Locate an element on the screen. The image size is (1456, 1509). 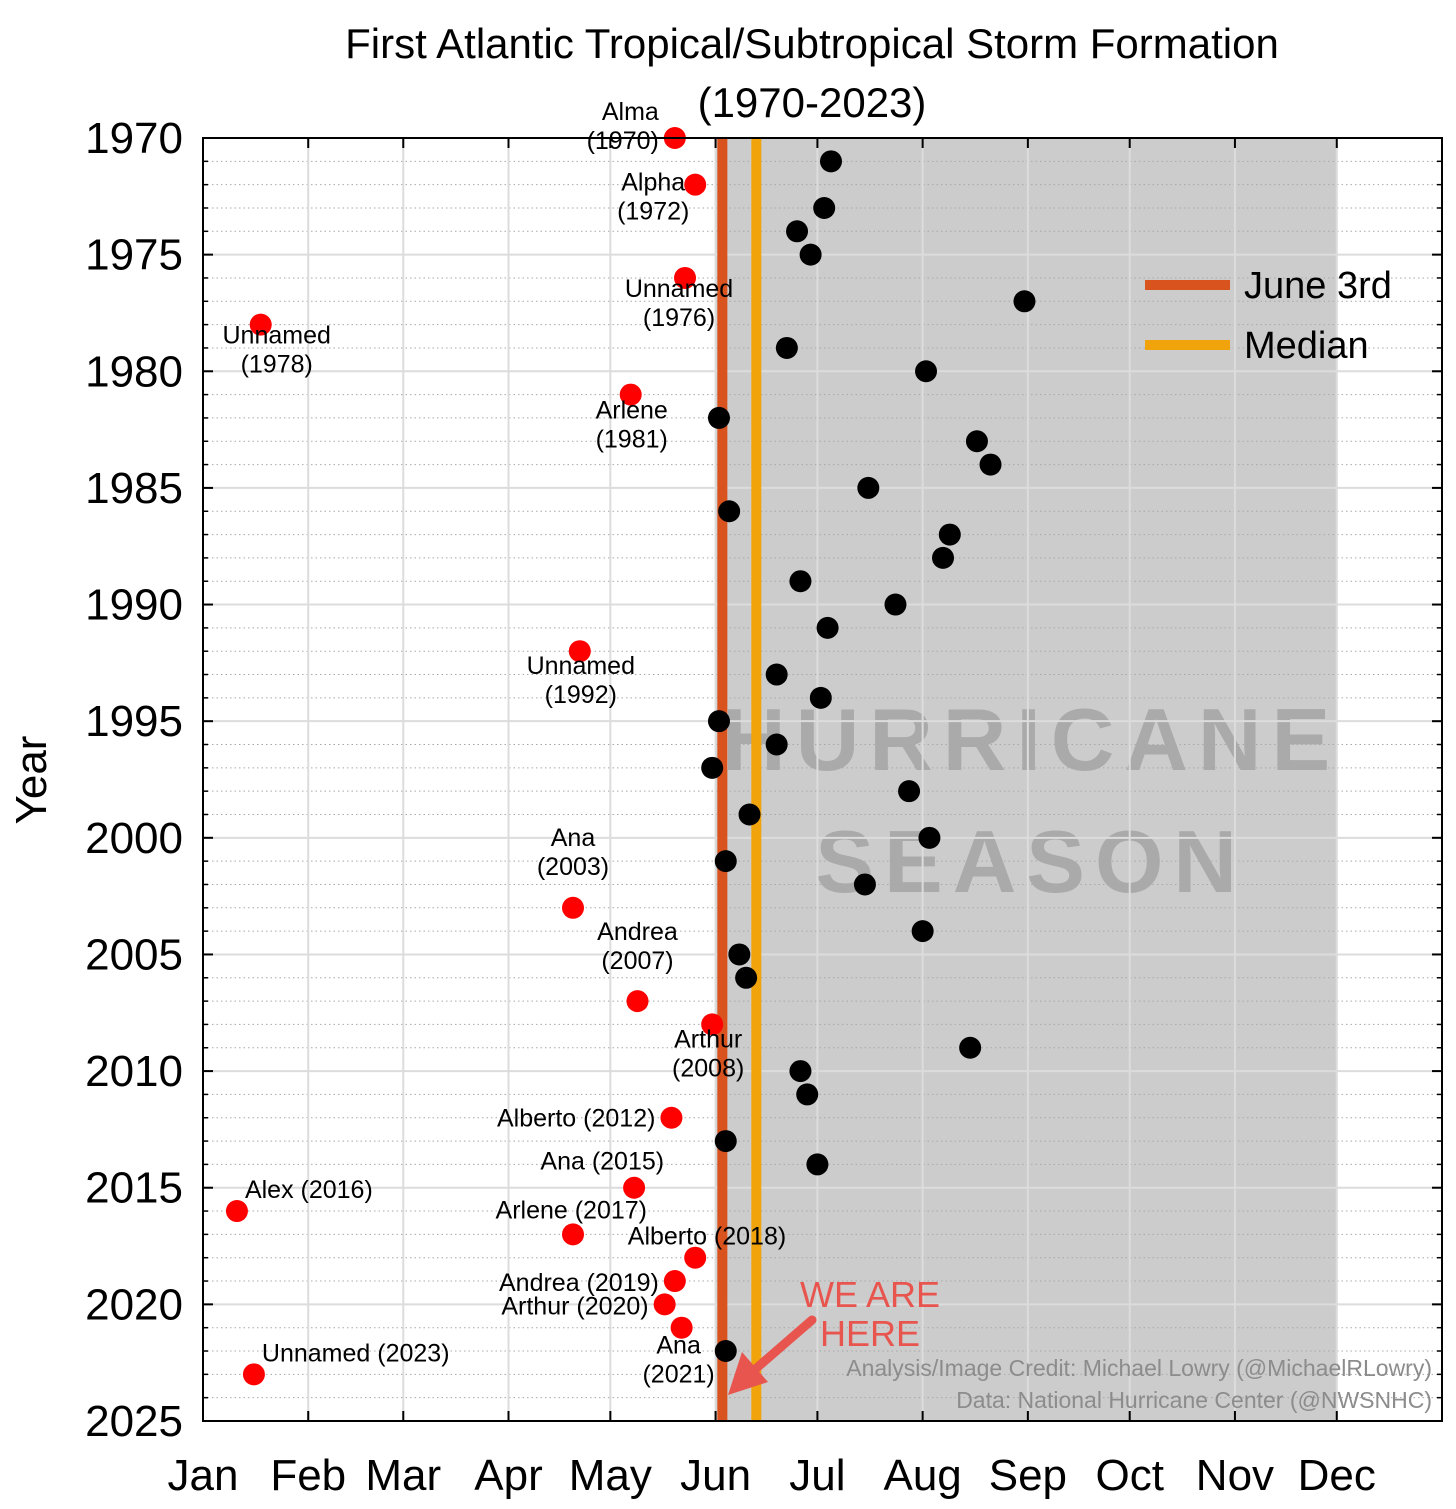
point-label: Unnamed (1978) is located at coordinates (277, 350).